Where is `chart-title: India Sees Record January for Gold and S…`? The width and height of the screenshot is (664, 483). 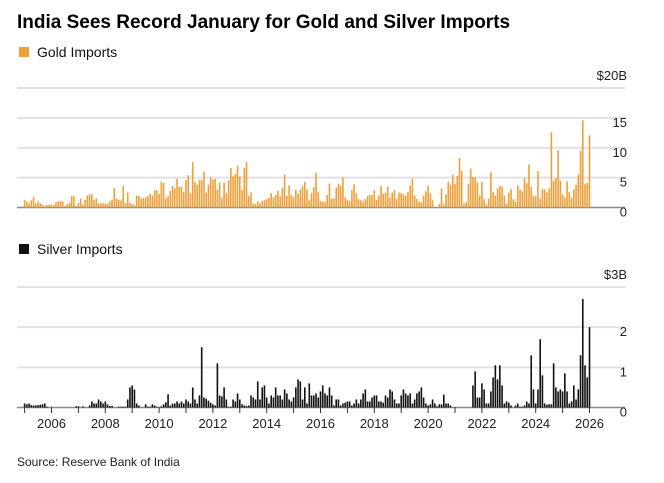 chart-title: India Sees Record January for Gold and S… is located at coordinates (263, 22).